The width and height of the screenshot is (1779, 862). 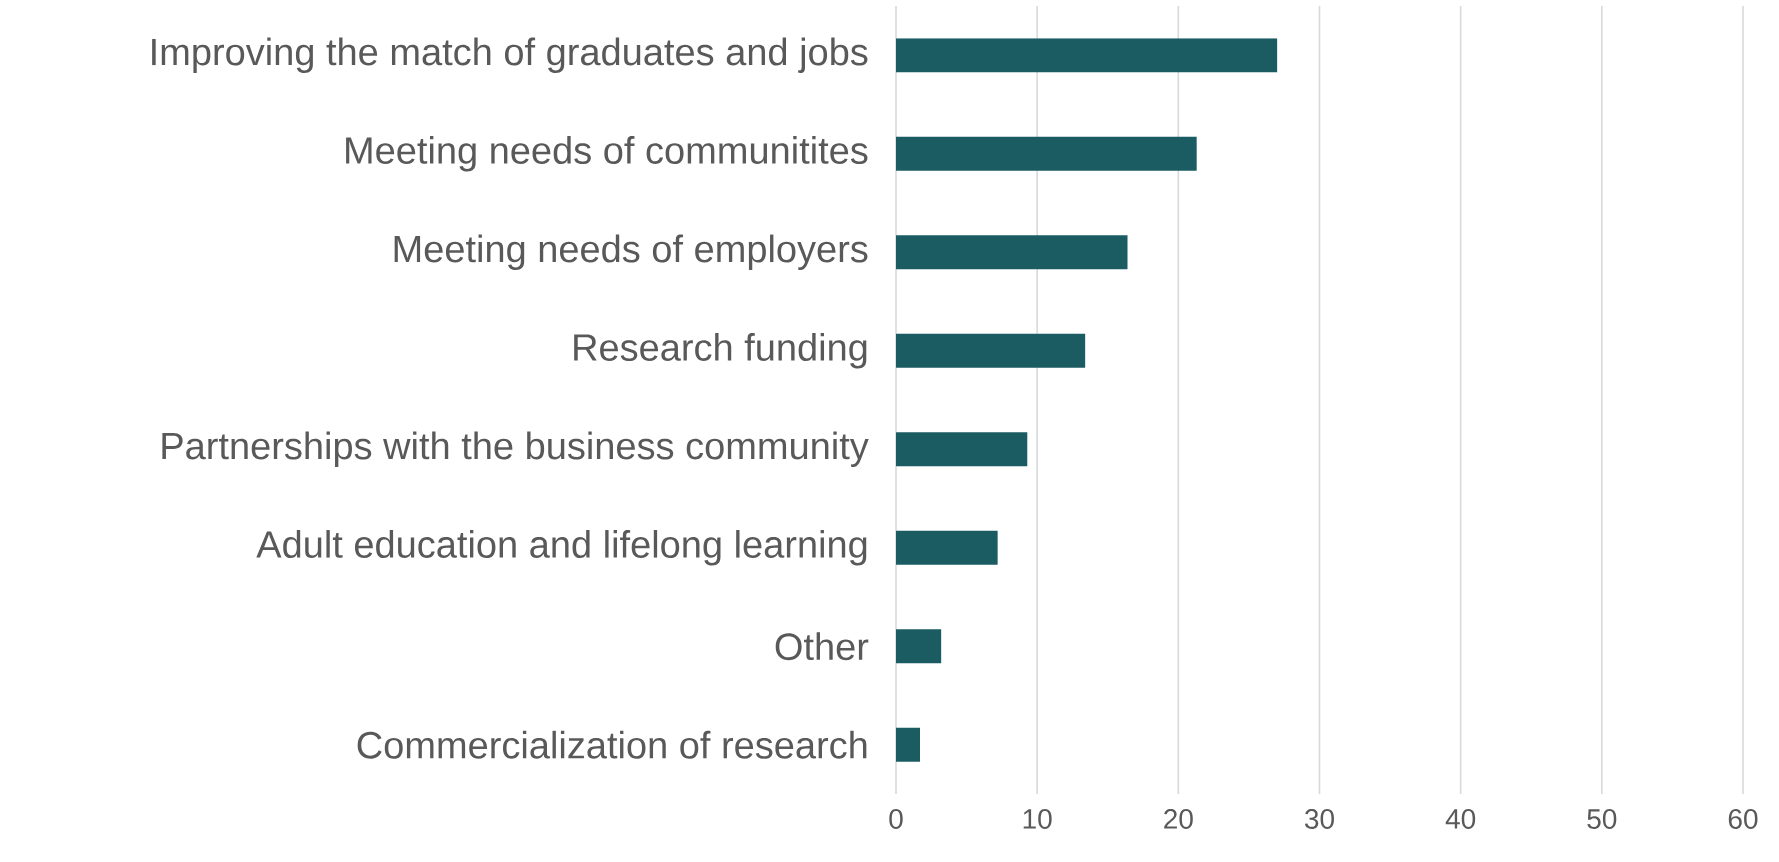 I want to click on y-tick-label: Research funding, so click(x=720, y=351).